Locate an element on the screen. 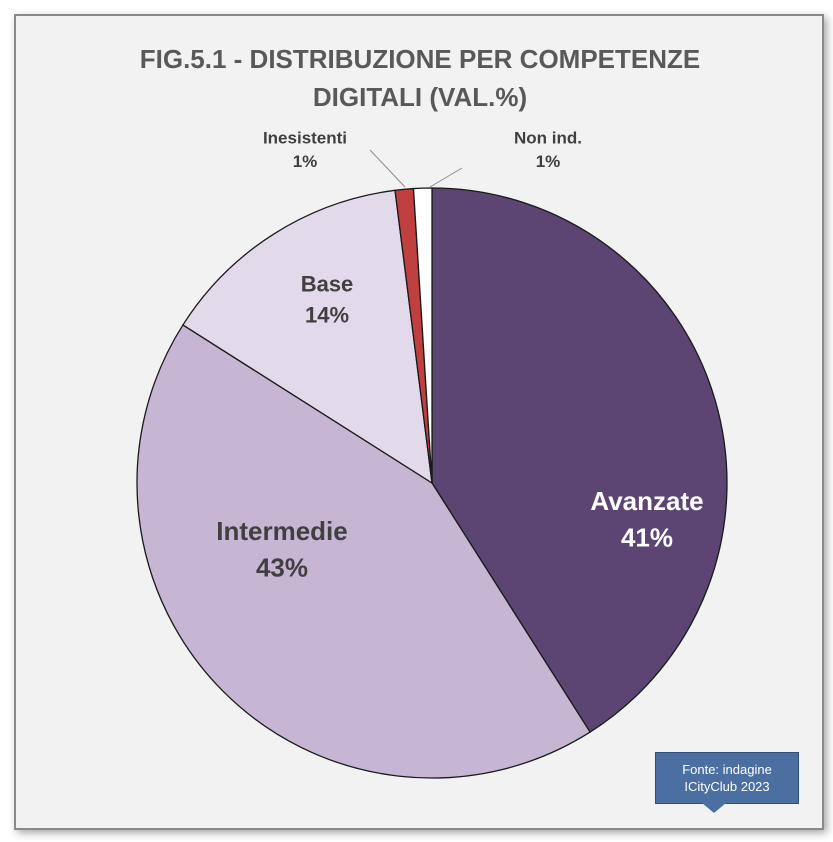 Image resolution: width=833 pixels, height=842 pixels. source-note: Fonte: indagine ICityClub 2023 is located at coordinates (727, 778).